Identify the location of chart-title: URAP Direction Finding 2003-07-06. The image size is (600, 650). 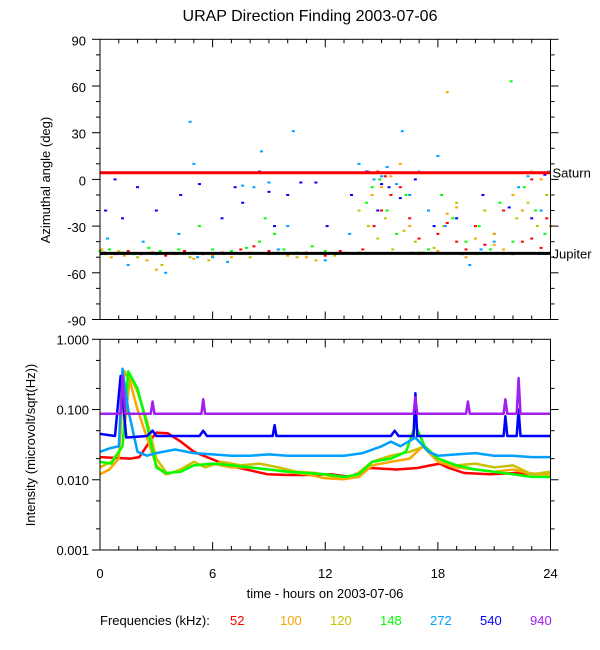
(310, 16).